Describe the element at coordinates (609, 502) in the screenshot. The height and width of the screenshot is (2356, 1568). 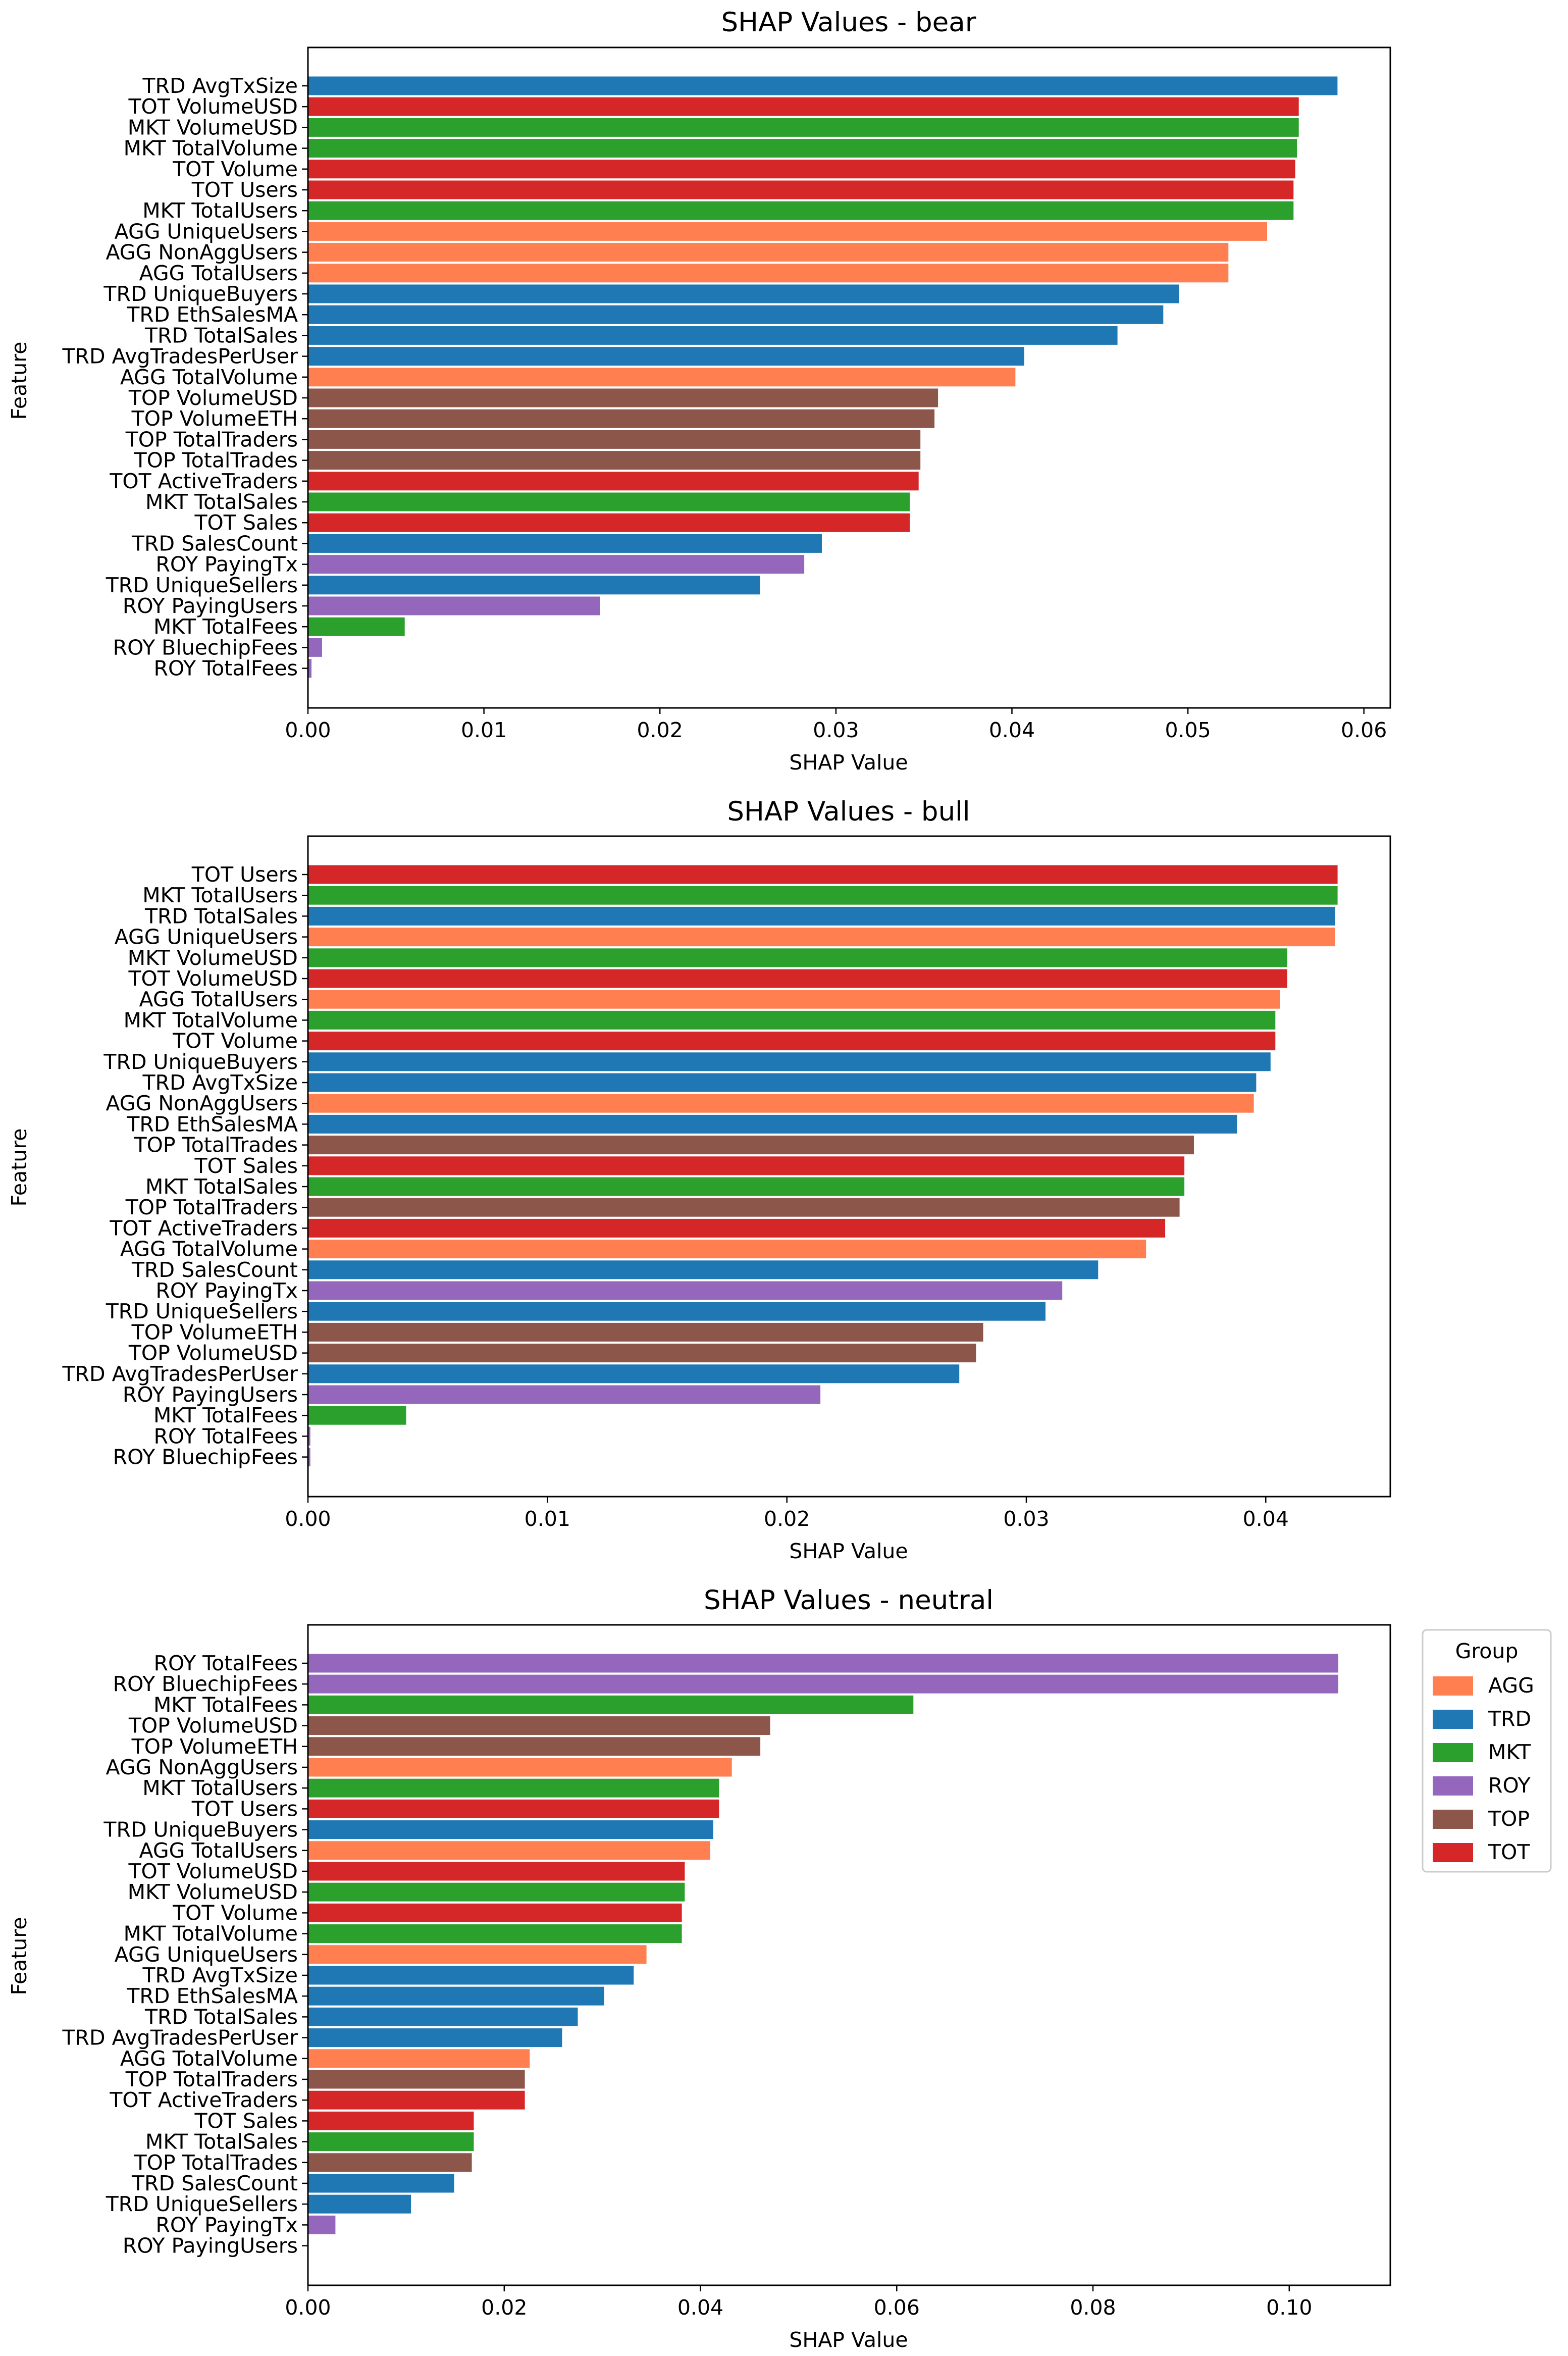
I see `bar-bear-mkt-totalsales` at that location.